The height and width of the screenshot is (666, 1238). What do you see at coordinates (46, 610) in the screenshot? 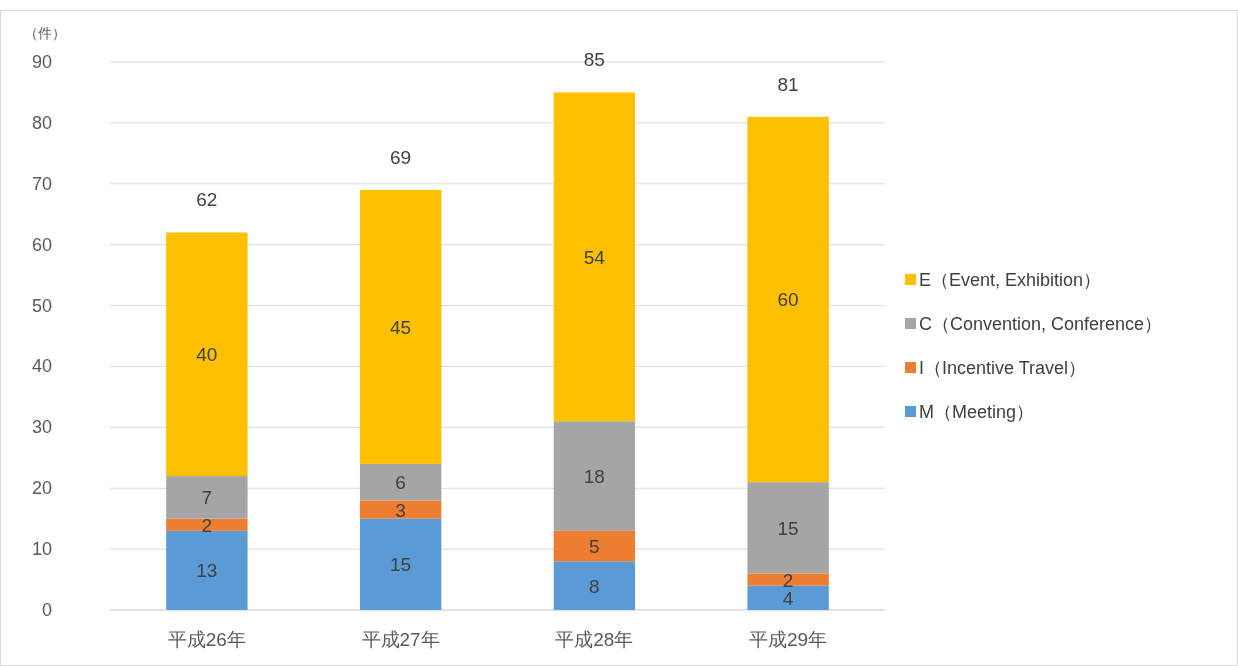
I see `y-tick-label: 0` at bounding box center [46, 610].